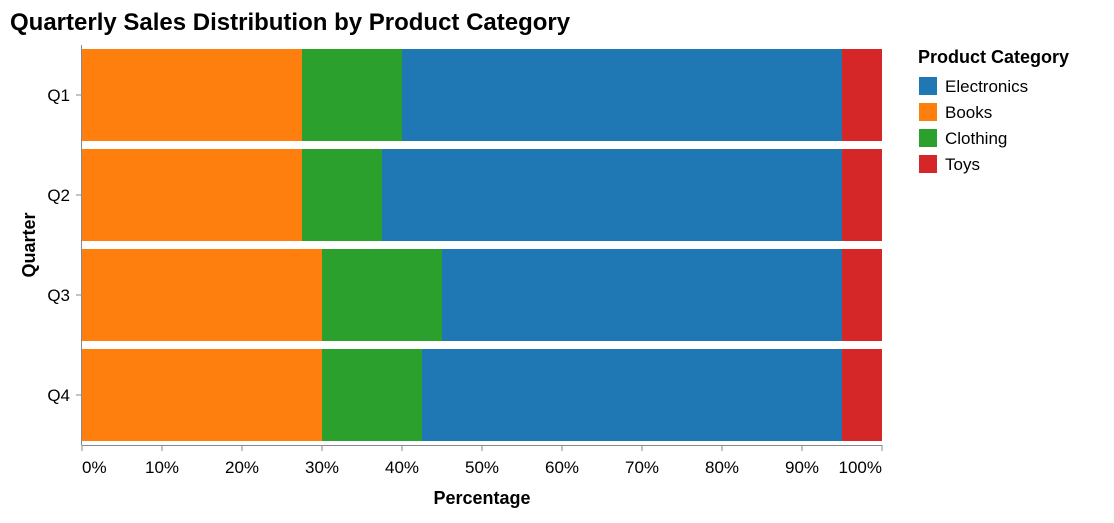 The width and height of the screenshot is (1114, 523). I want to click on y-tick-label: Q4, so click(58, 395).